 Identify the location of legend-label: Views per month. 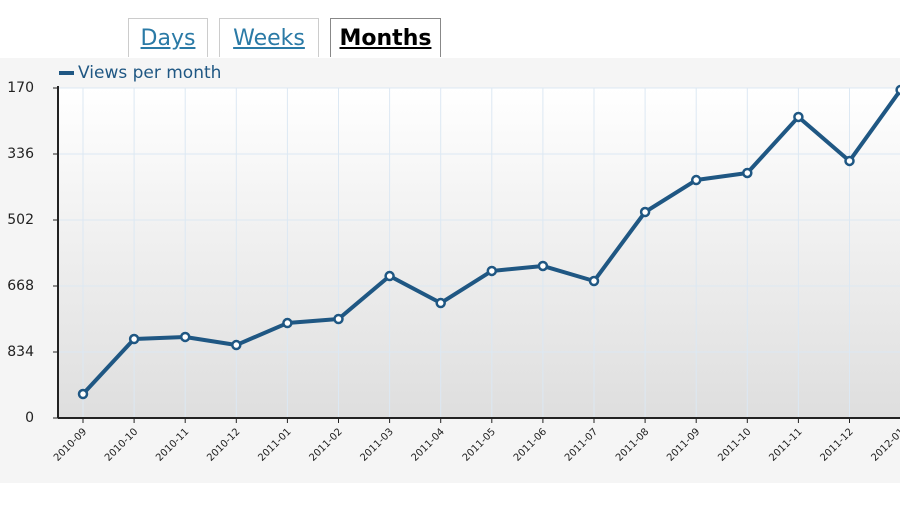
(149, 73).